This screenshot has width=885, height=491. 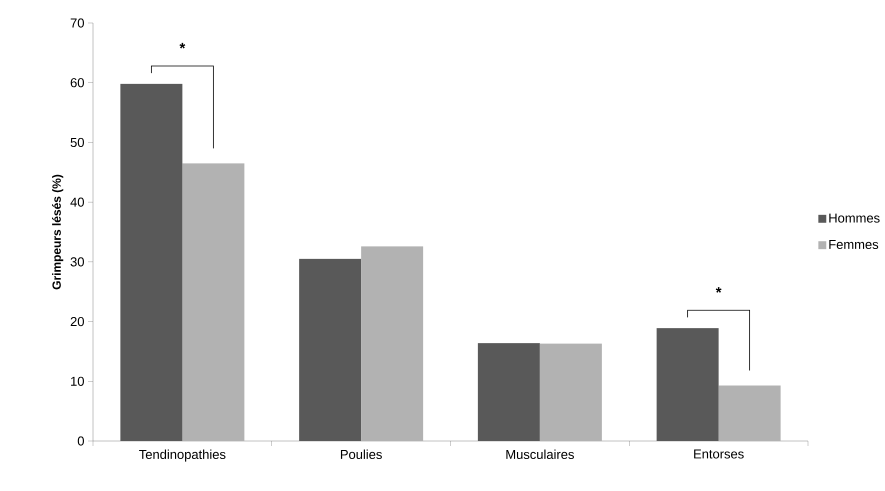 I want to click on y-tick-label: 70, so click(x=77, y=23).